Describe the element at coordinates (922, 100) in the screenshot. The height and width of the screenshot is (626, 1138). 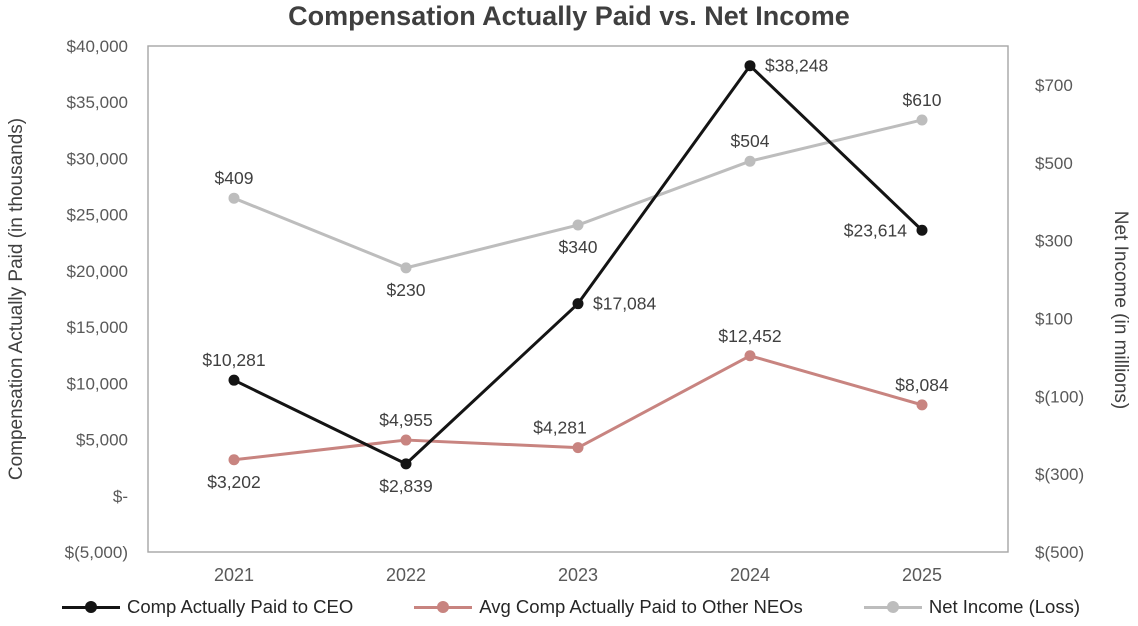
I see `data-label: $610` at that location.